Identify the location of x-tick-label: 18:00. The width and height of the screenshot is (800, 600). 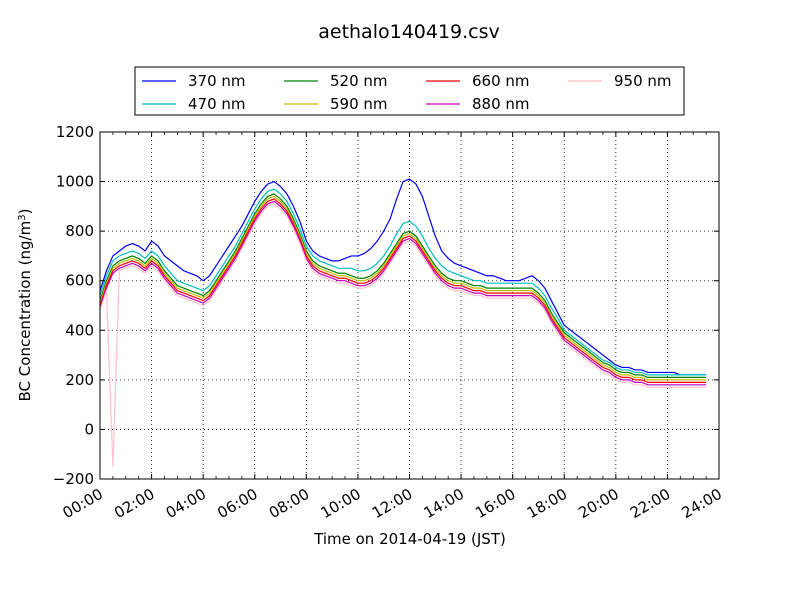
(547, 503).